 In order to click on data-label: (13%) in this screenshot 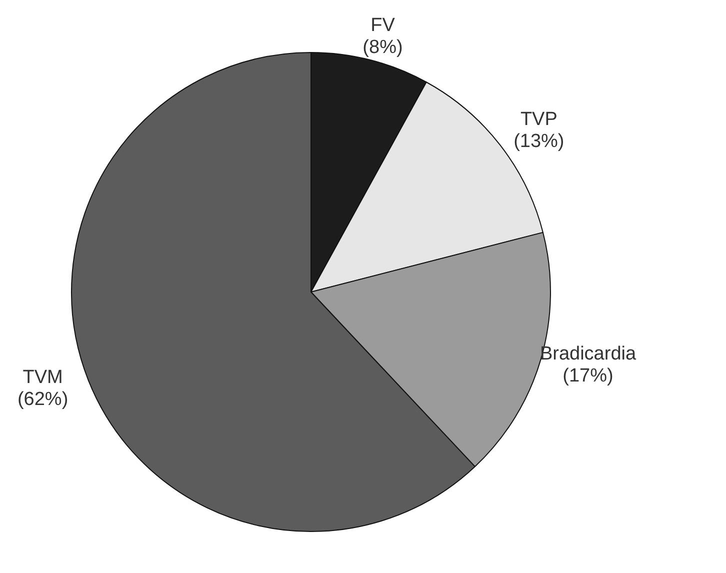, I will do `click(539, 141)`.